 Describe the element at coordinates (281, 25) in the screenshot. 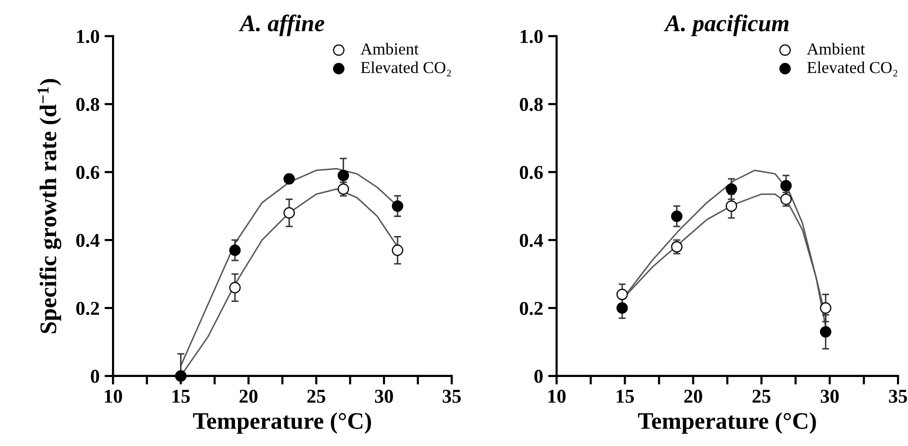

I see `chart-title: A. affine` at that location.